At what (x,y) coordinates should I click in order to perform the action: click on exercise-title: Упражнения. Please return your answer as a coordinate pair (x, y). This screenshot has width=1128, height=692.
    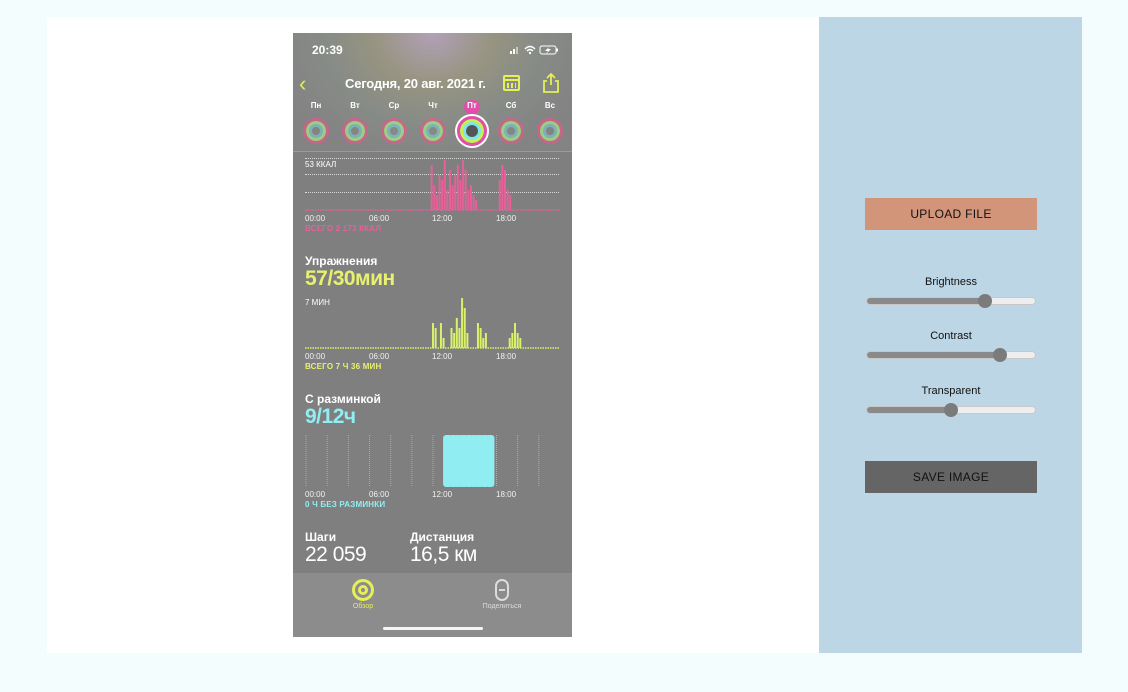
    Looking at the image, I should click on (341, 261).